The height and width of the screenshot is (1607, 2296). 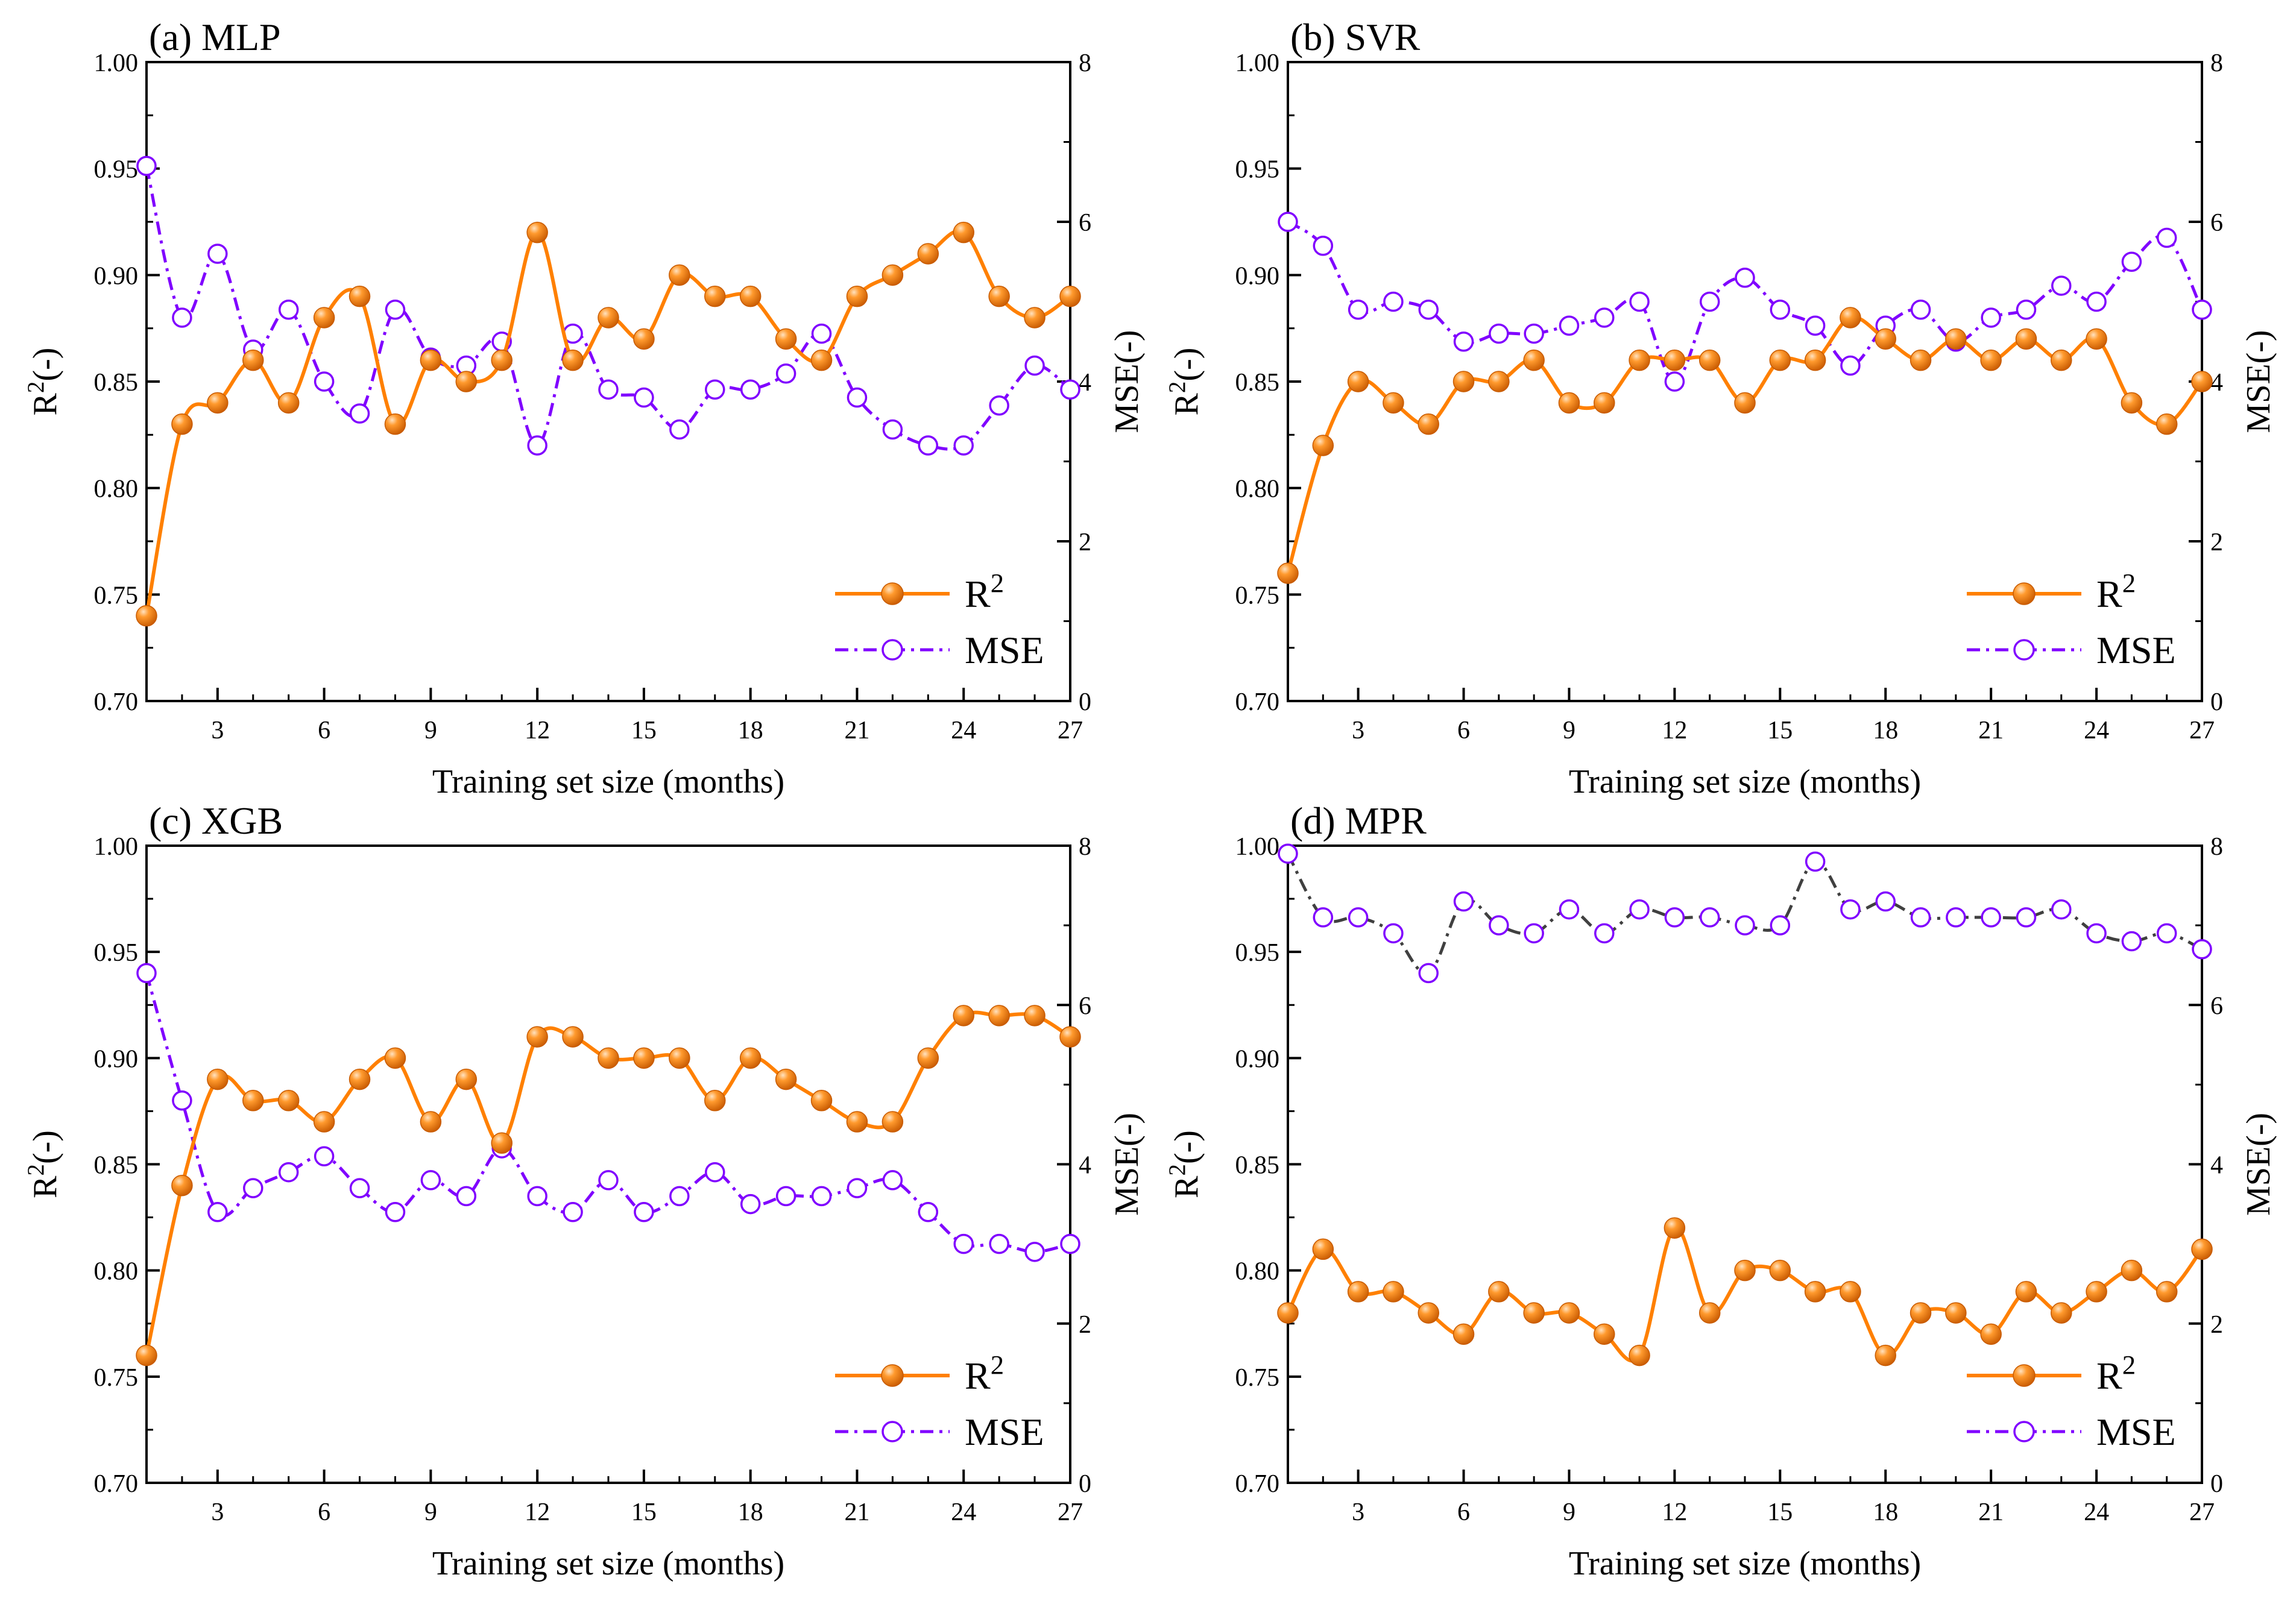 What do you see at coordinates (2024, 1431) in the screenshot?
I see `legend-mse-marker` at bounding box center [2024, 1431].